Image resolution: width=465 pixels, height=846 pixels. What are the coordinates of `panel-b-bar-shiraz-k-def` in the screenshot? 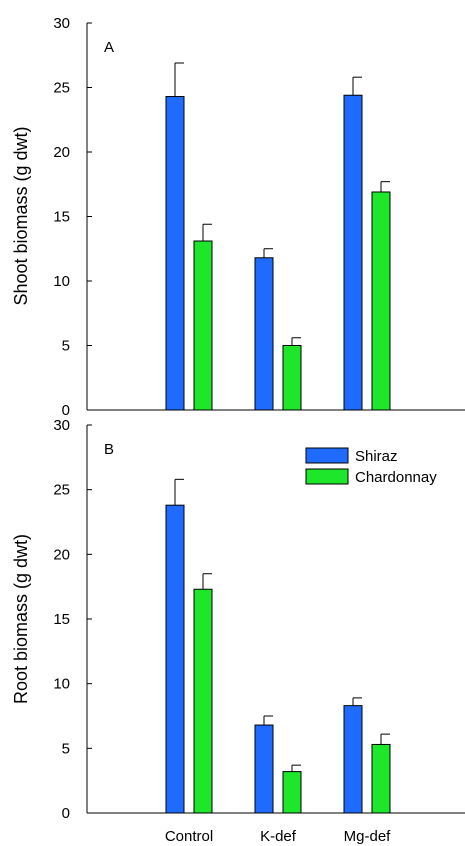 It's located at (264, 769).